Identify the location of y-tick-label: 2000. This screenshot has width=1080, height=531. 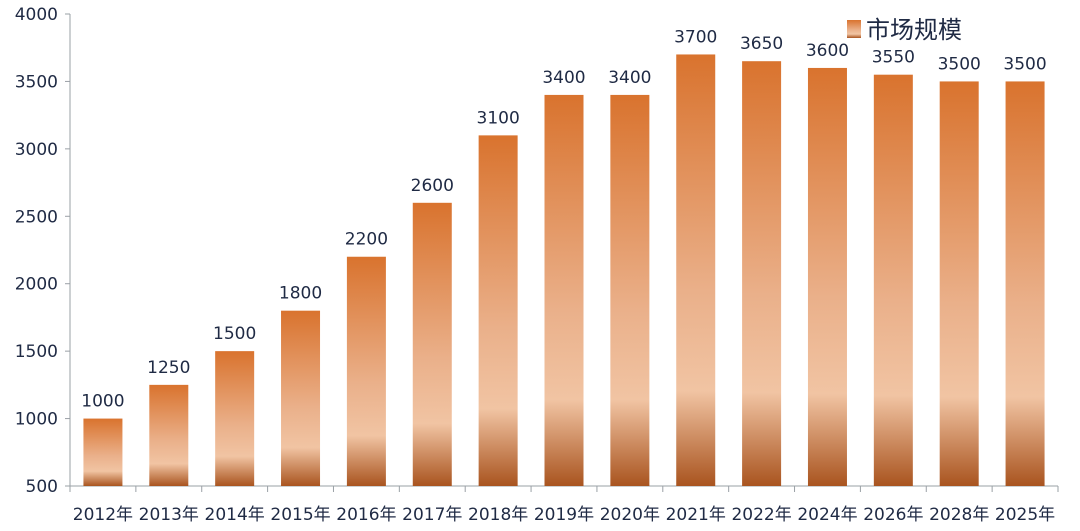
(36, 285).